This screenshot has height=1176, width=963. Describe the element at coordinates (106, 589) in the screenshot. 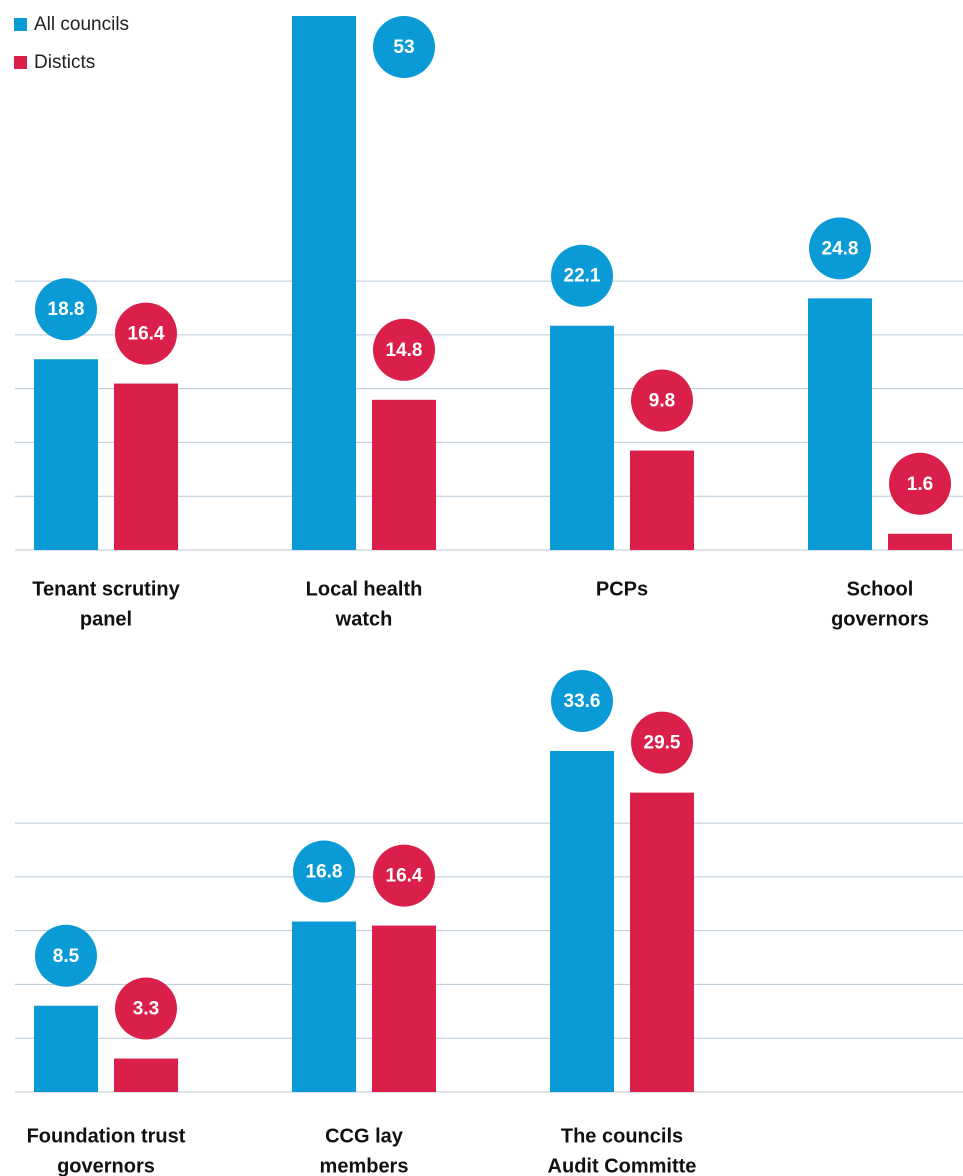

I see `category-label: Tenant scrutiny` at that location.